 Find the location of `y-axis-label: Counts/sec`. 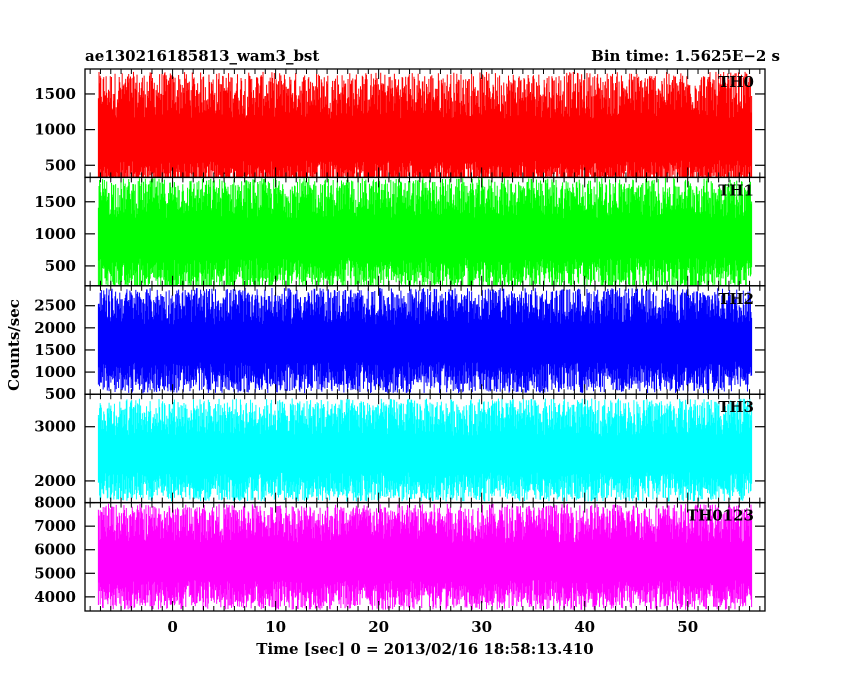

y-axis-label: Counts/sec is located at coordinates (14, 345).